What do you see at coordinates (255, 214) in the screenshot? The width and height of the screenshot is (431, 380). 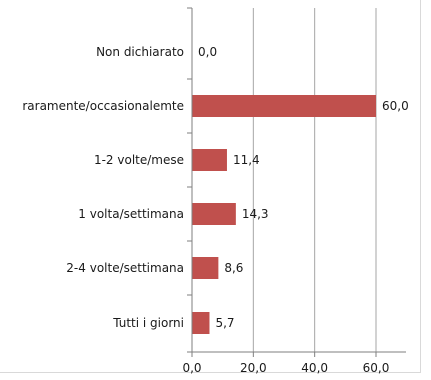 I see `value-label-3: 14,3` at bounding box center [255, 214].